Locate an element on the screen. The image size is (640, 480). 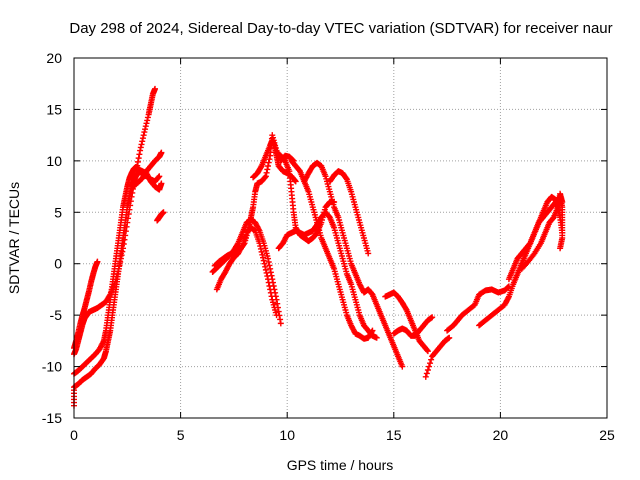
y-tick-label: 20 is located at coordinates (54, 58).